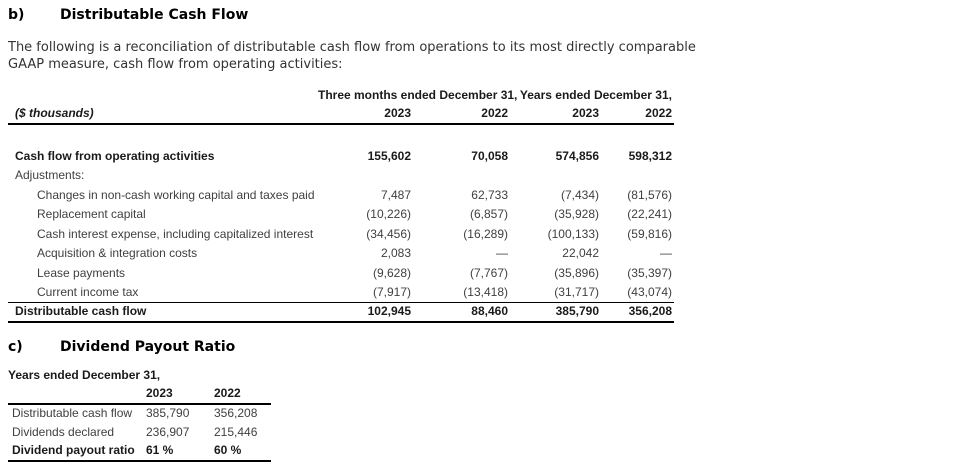  What do you see at coordinates (179, 451) in the screenshot?
I see `cell-value: 61 %` at bounding box center [179, 451].